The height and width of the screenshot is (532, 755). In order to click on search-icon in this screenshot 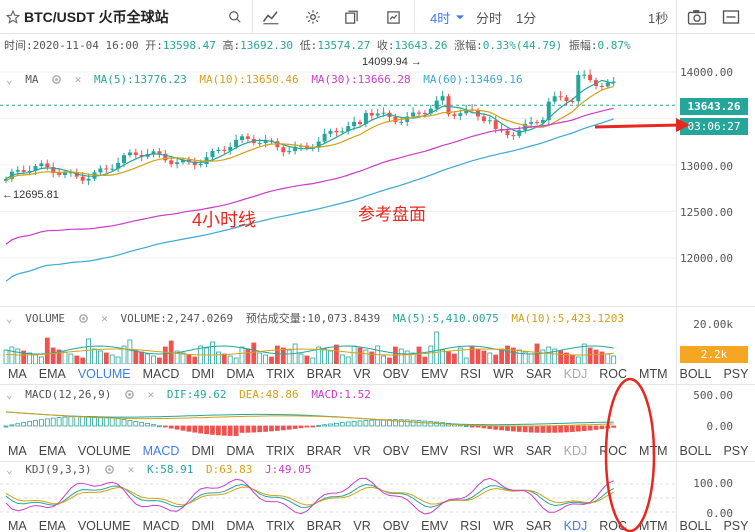, I will do `click(235, 17)`.